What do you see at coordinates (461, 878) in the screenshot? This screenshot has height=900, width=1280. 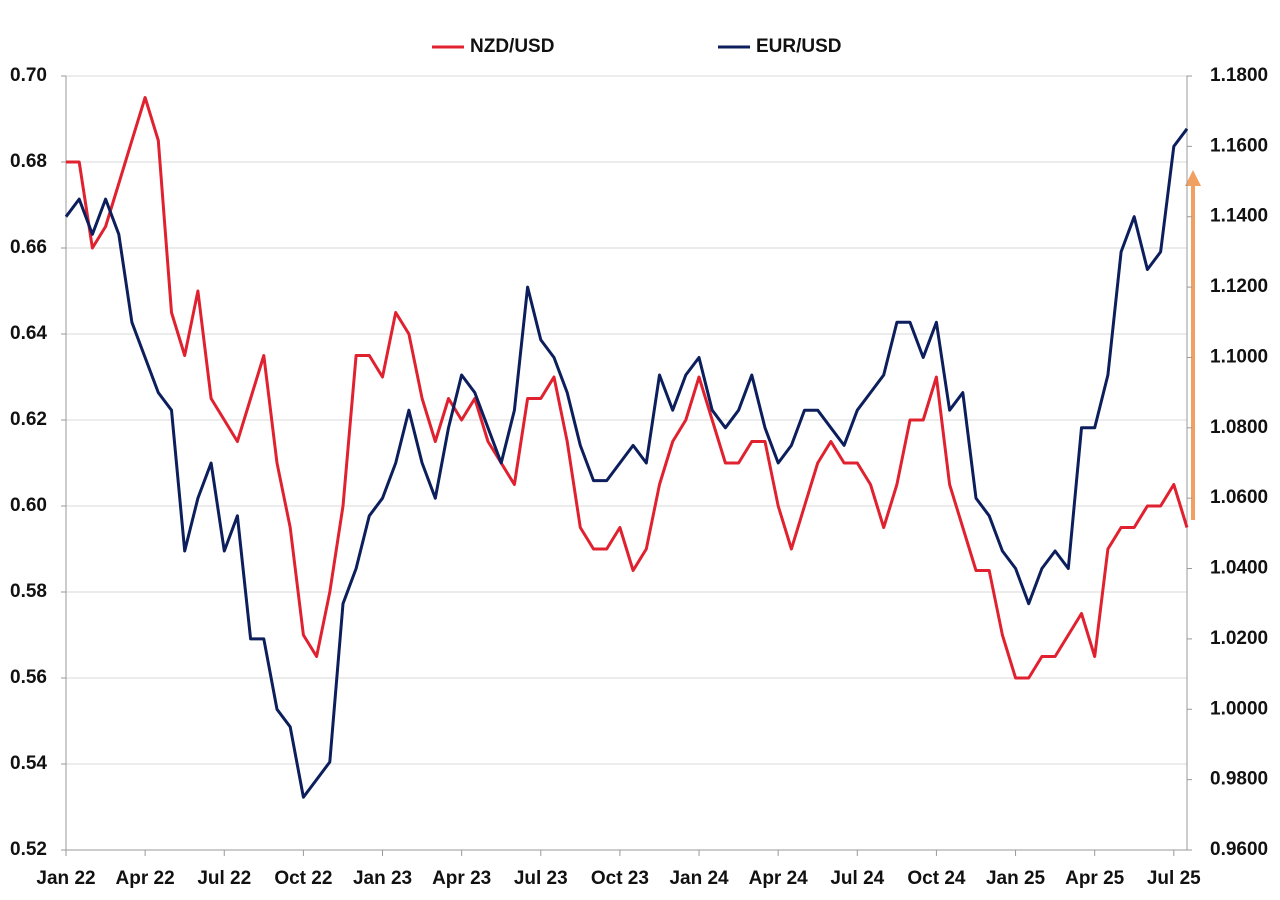 I see `x-tick-label: Apr 23` at bounding box center [461, 878].